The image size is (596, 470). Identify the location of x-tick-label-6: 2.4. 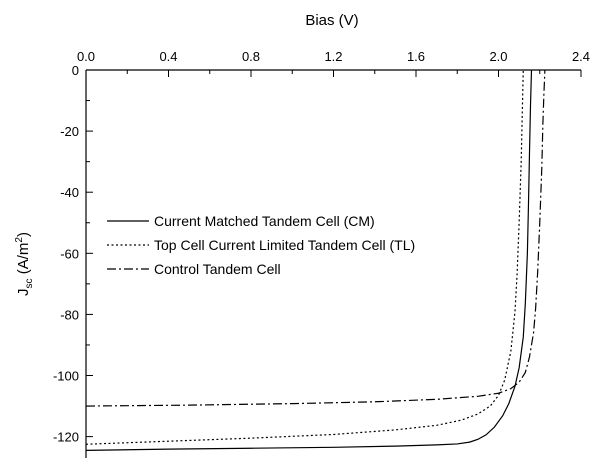
(581, 56).